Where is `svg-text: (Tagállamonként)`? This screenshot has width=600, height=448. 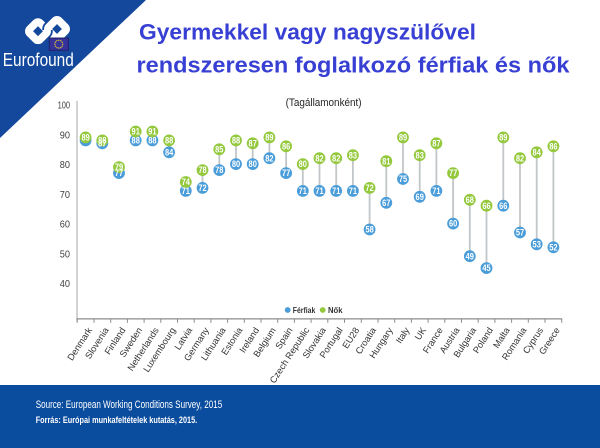 svg-text: (Tagállamonként) is located at coordinates (324, 103).